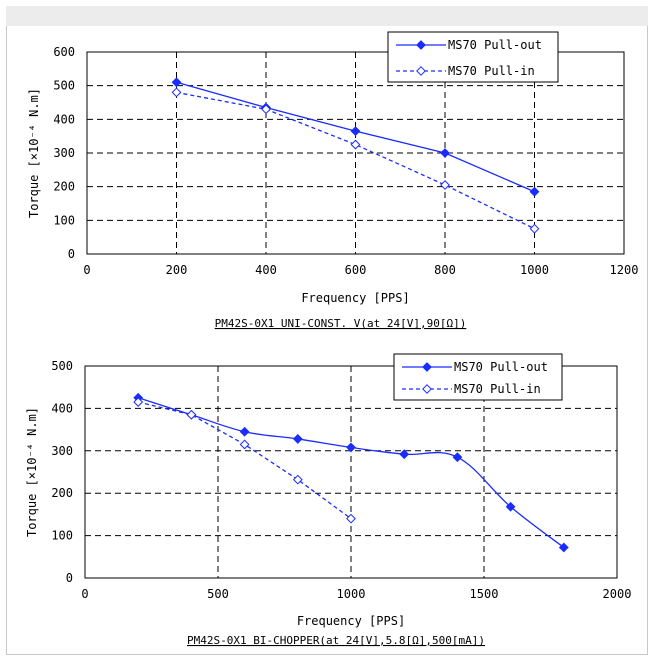  Describe the element at coordinates (341, 323) in the screenshot. I see `chart-caption: PM42S-0X1 UNI-CONST. V(at 24[V],90[Ω])` at that location.